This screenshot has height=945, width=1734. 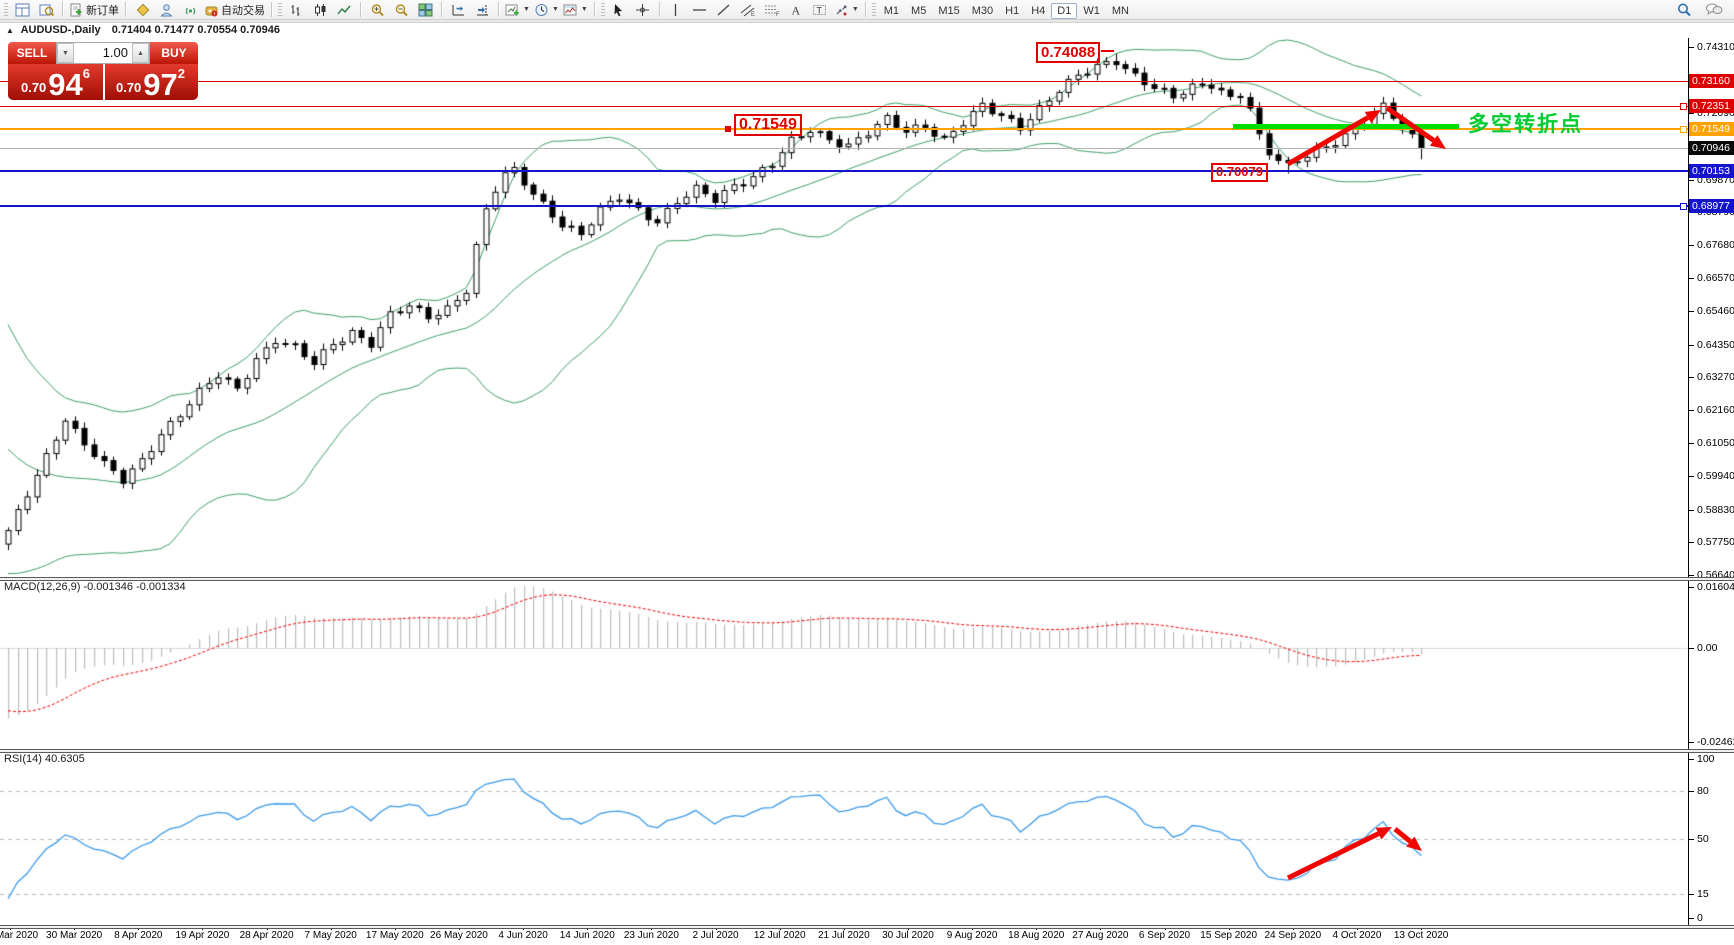 What do you see at coordinates (65, 53) in the screenshot?
I see `volume-decrease-button: ▼` at bounding box center [65, 53].